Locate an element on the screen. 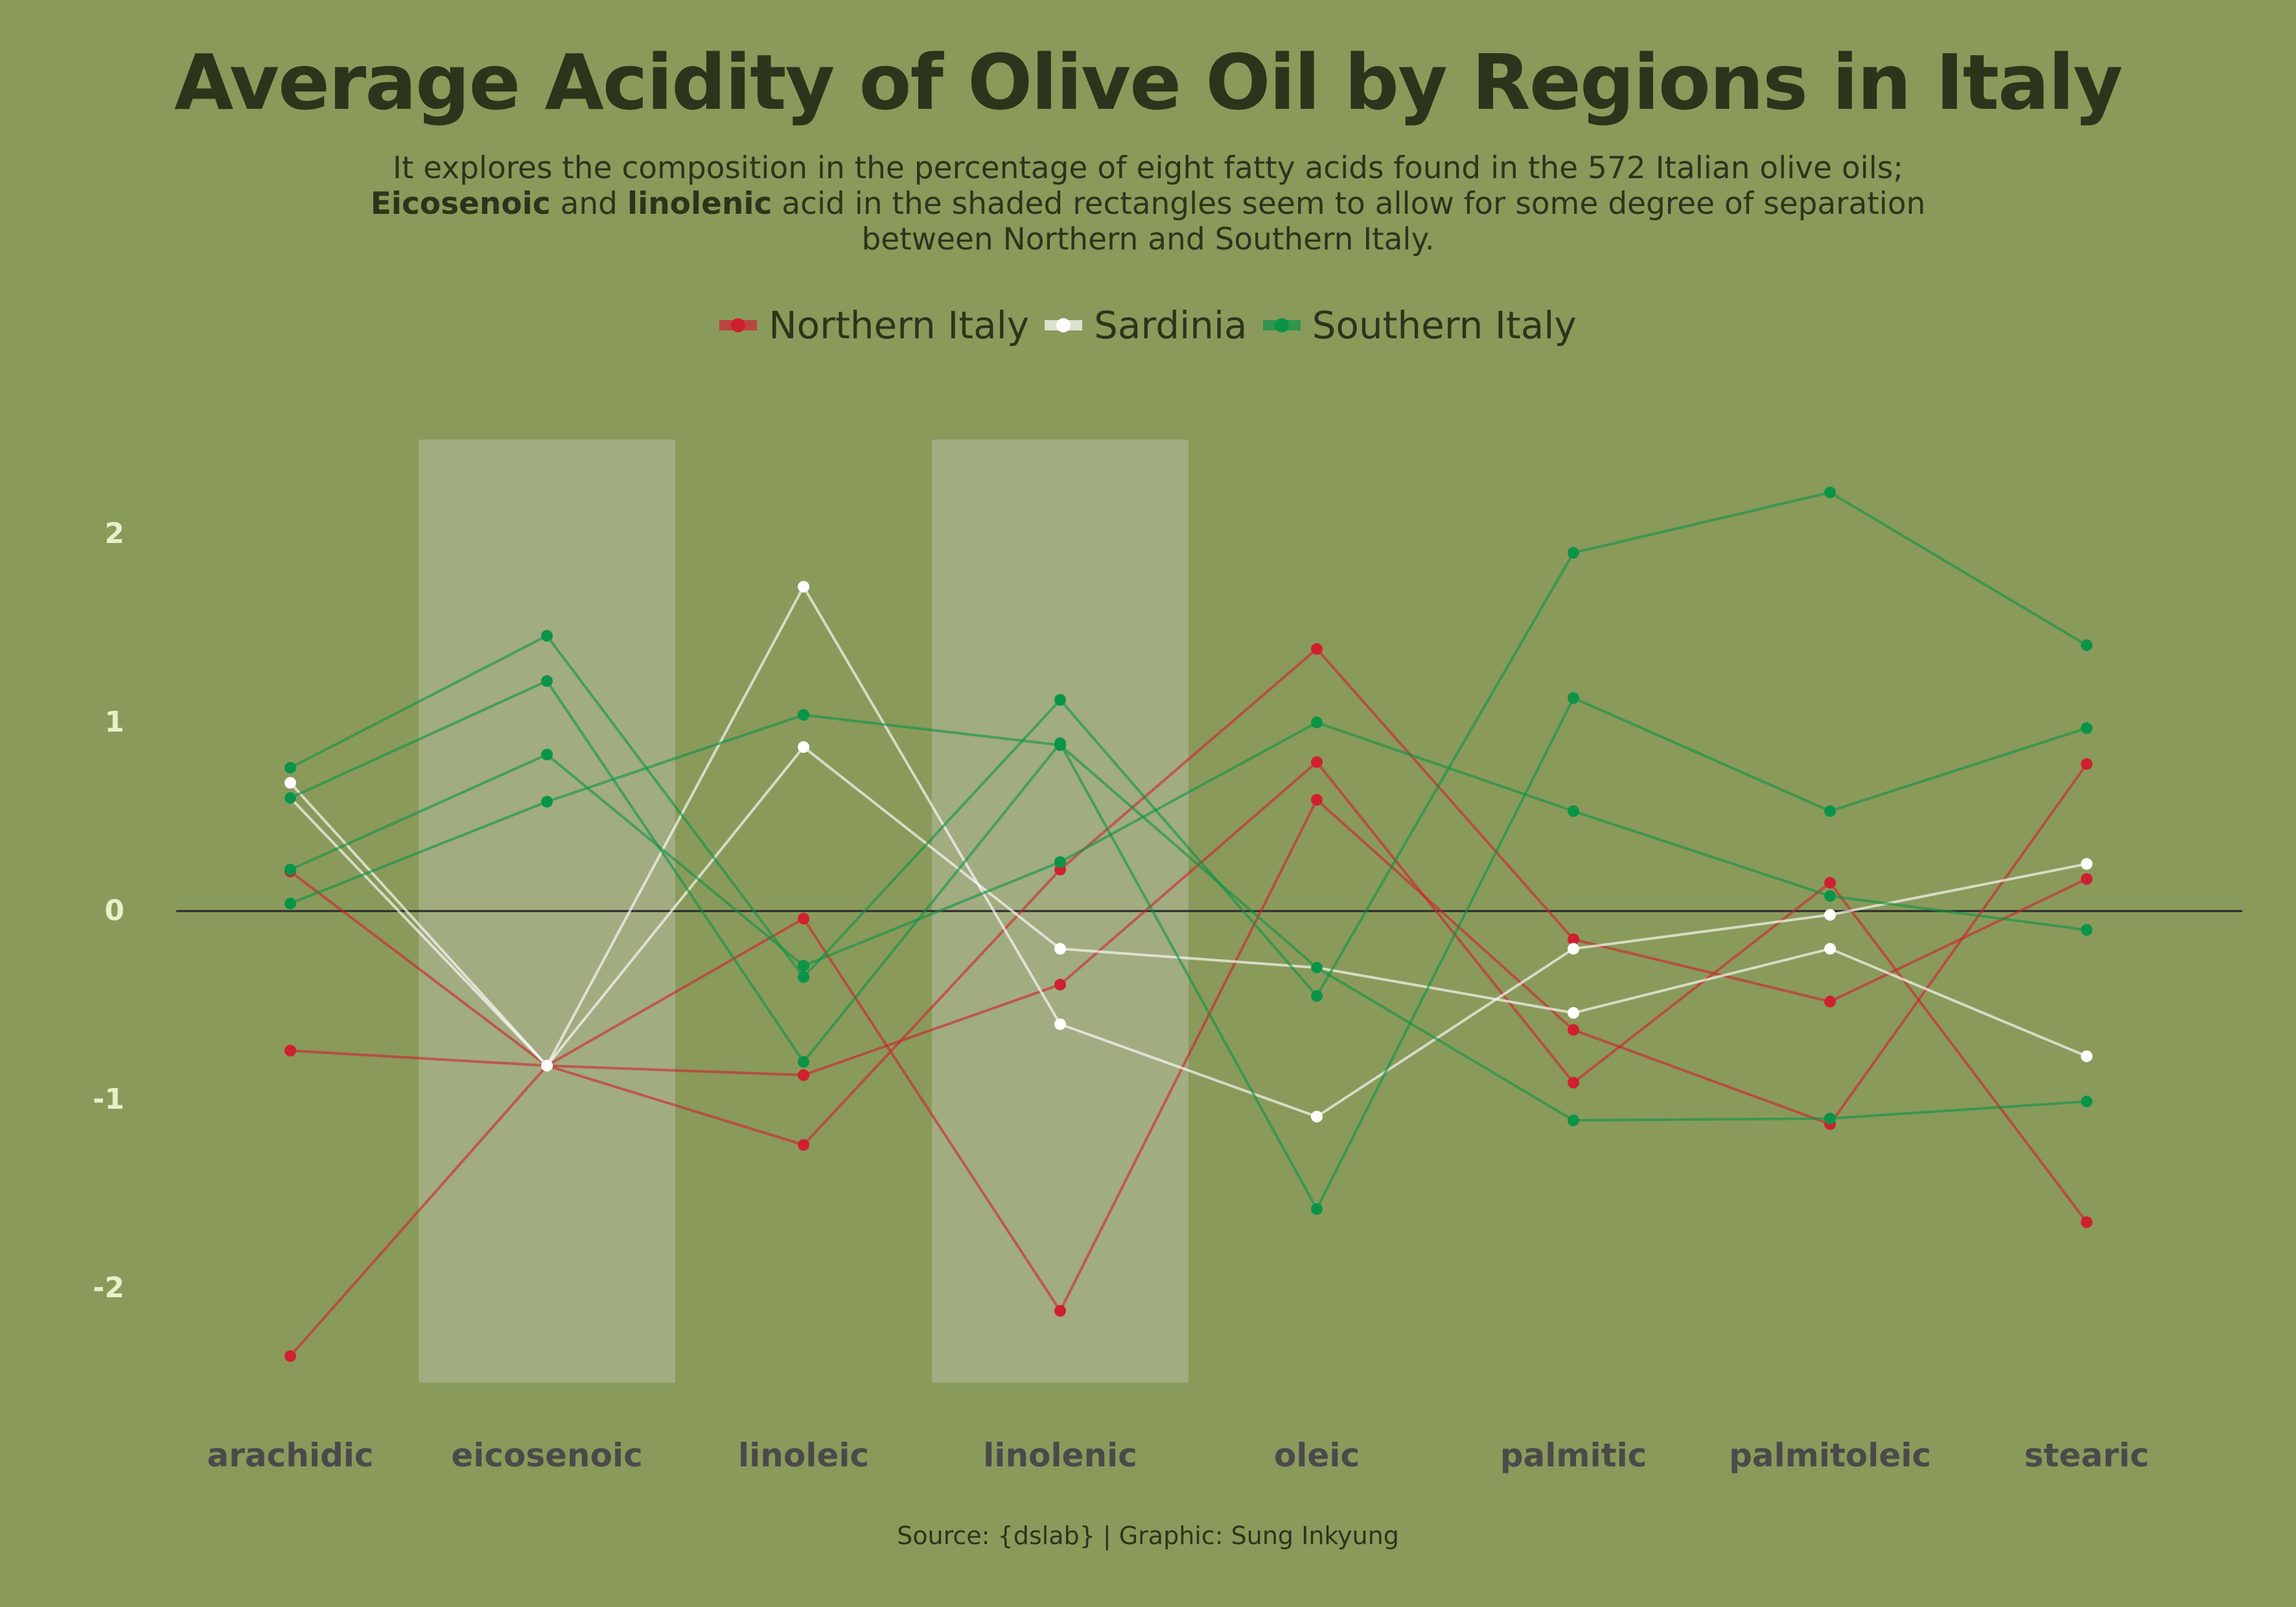 This screenshot has height=1607, width=2296. data-point-northern-0-arachidic is located at coordinates (290, 1051).